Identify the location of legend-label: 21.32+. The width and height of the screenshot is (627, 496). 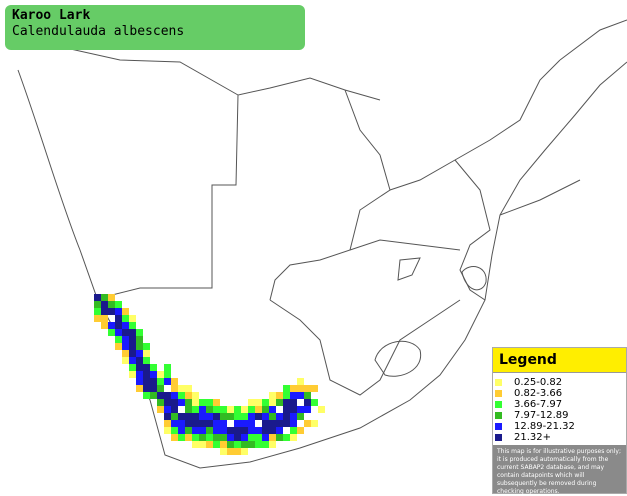
(533, 437).